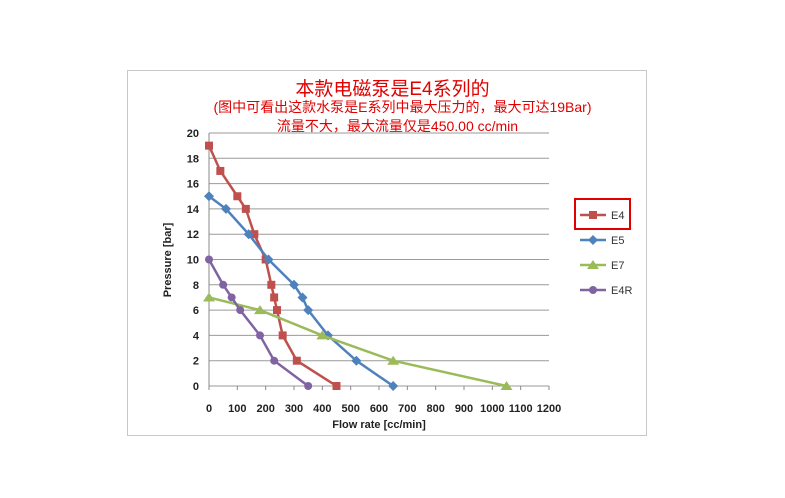 This screenshot has width=785, height=498. What do you see at coordinates (549, 409) in the screenshot?
I see `x-tick-label: 1200` at bounding box center [549, 409].